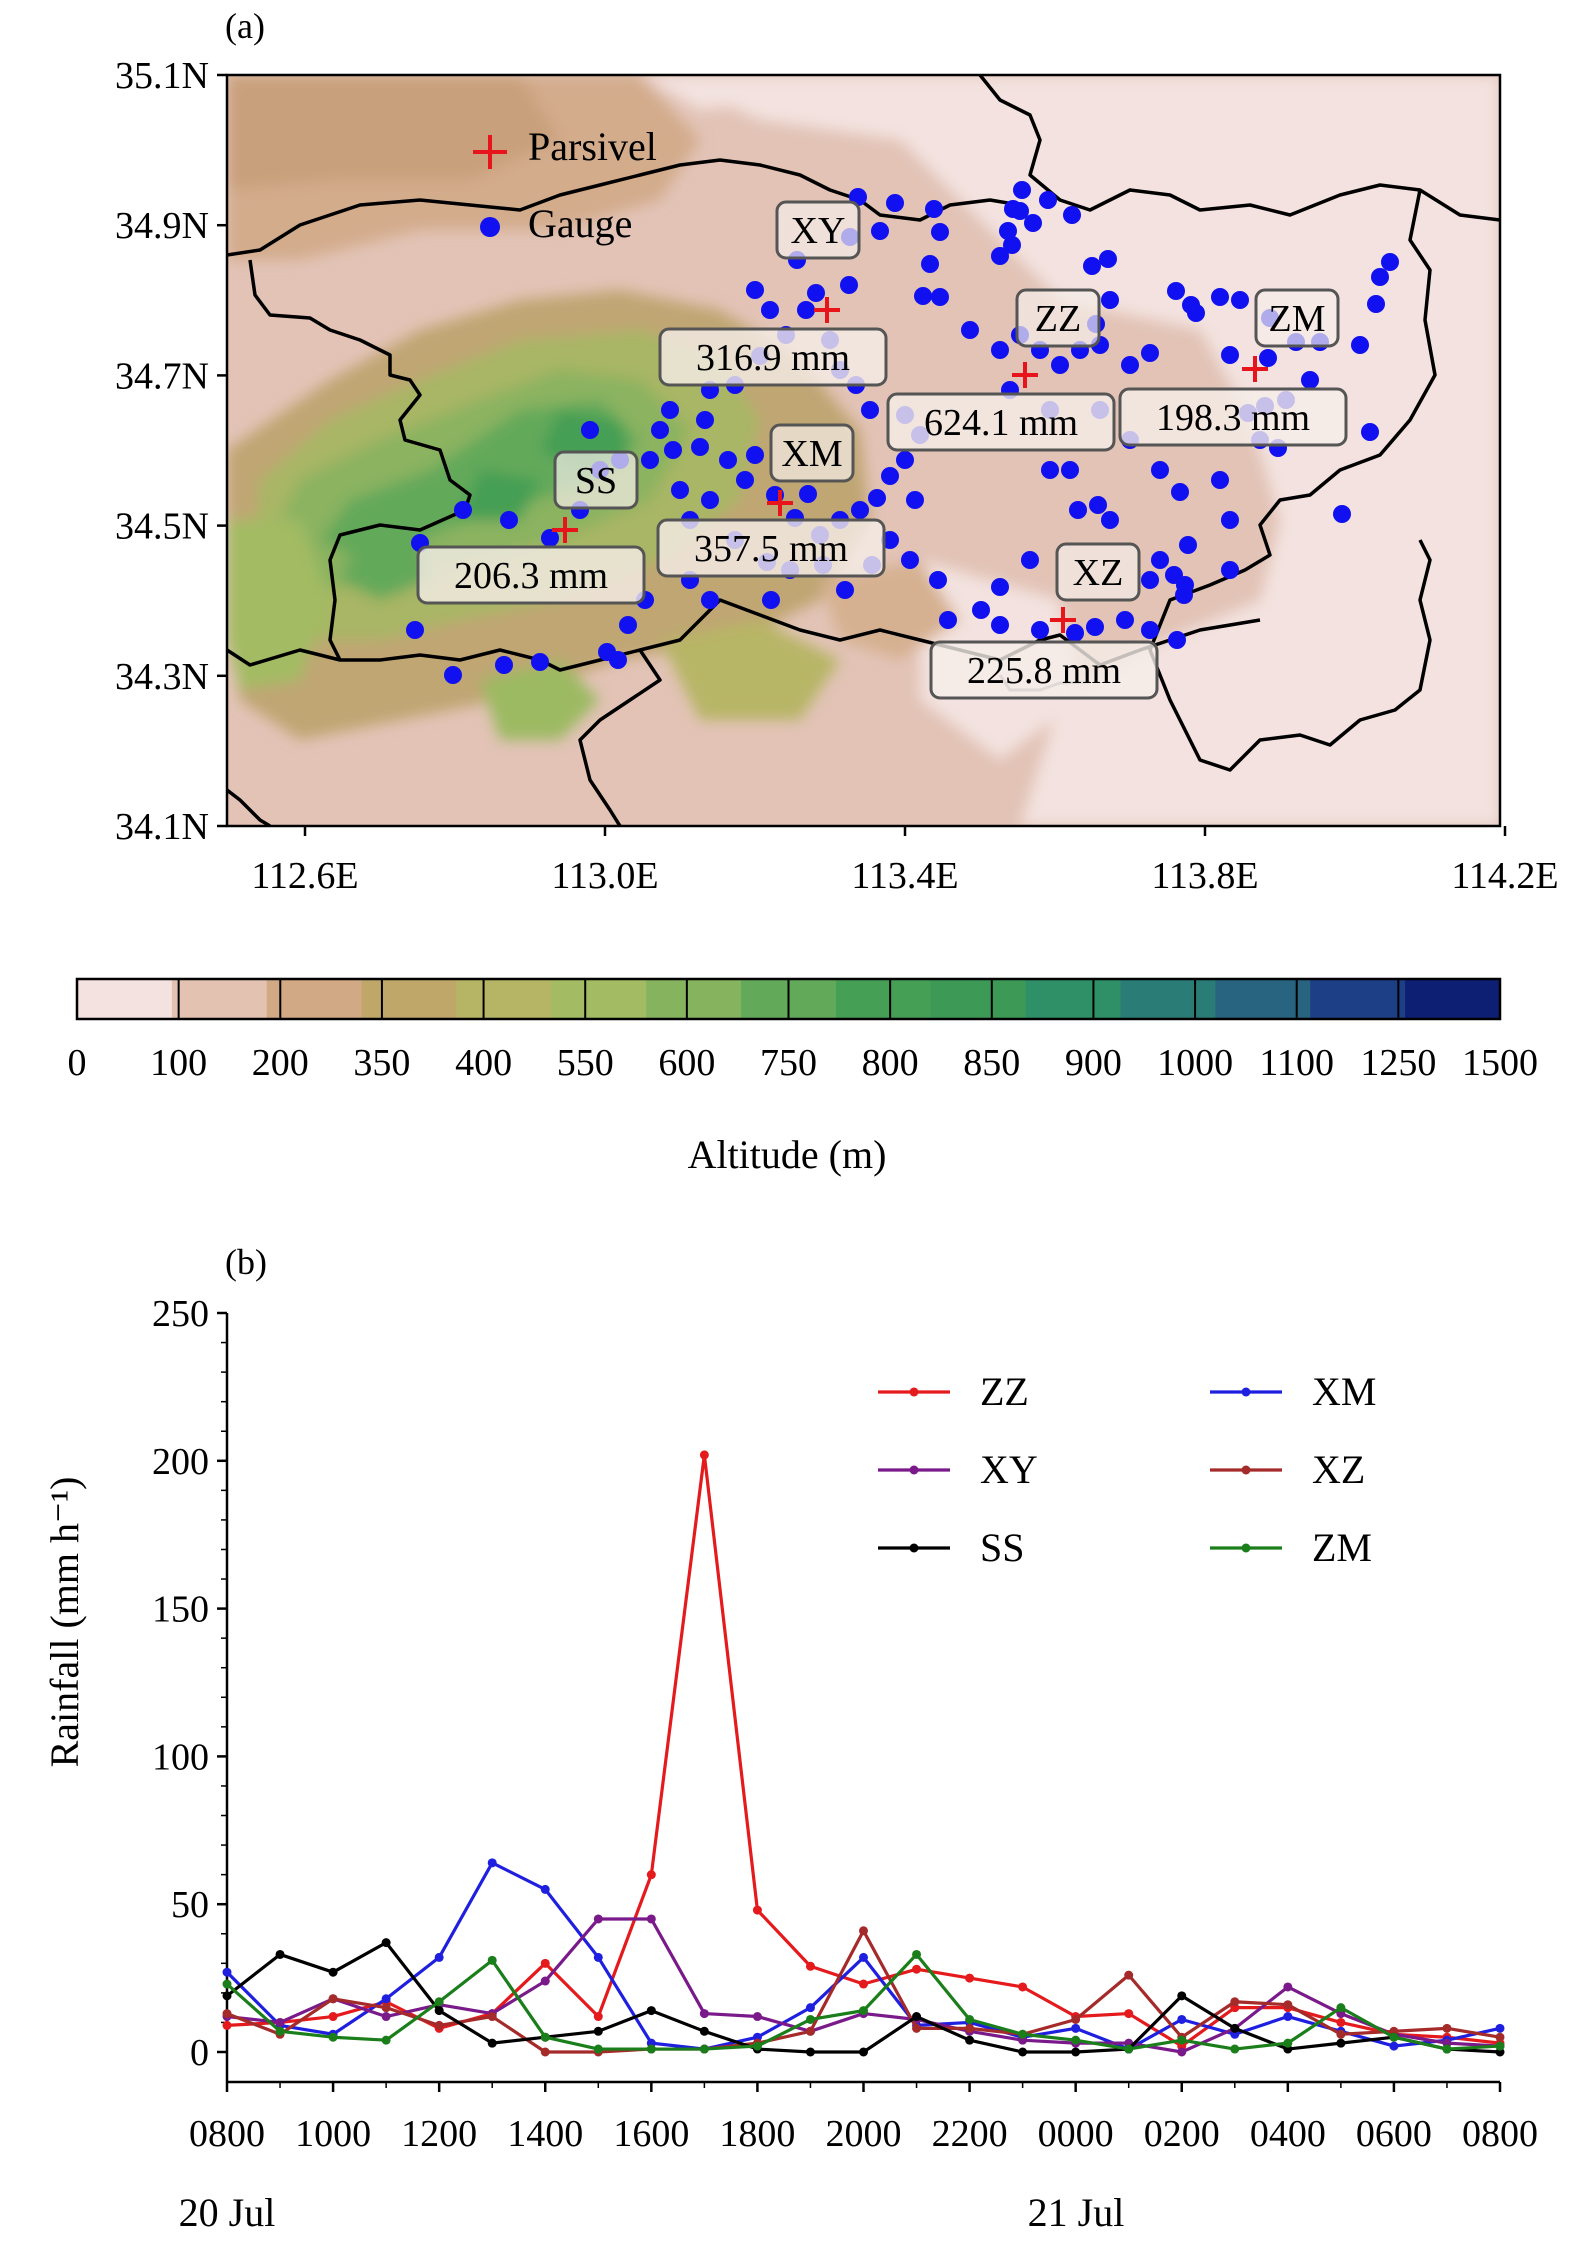 The width and height of the screenshot is (1575, 2244). What do you see at coordinates (585, 1063) in the screenshot?
I see `colorbar-tick-label: 550` at bounding box center [585, 1063].